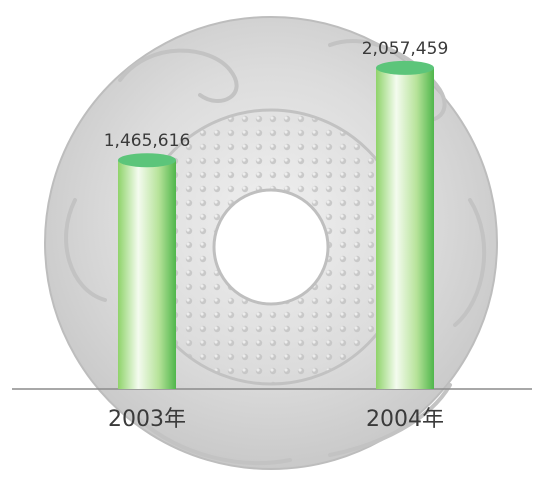 The image size is (542, 500). Describe the element at coordinates (147, 141) in the screenshot. I see `value-label-0: 1,465,616` at that location.